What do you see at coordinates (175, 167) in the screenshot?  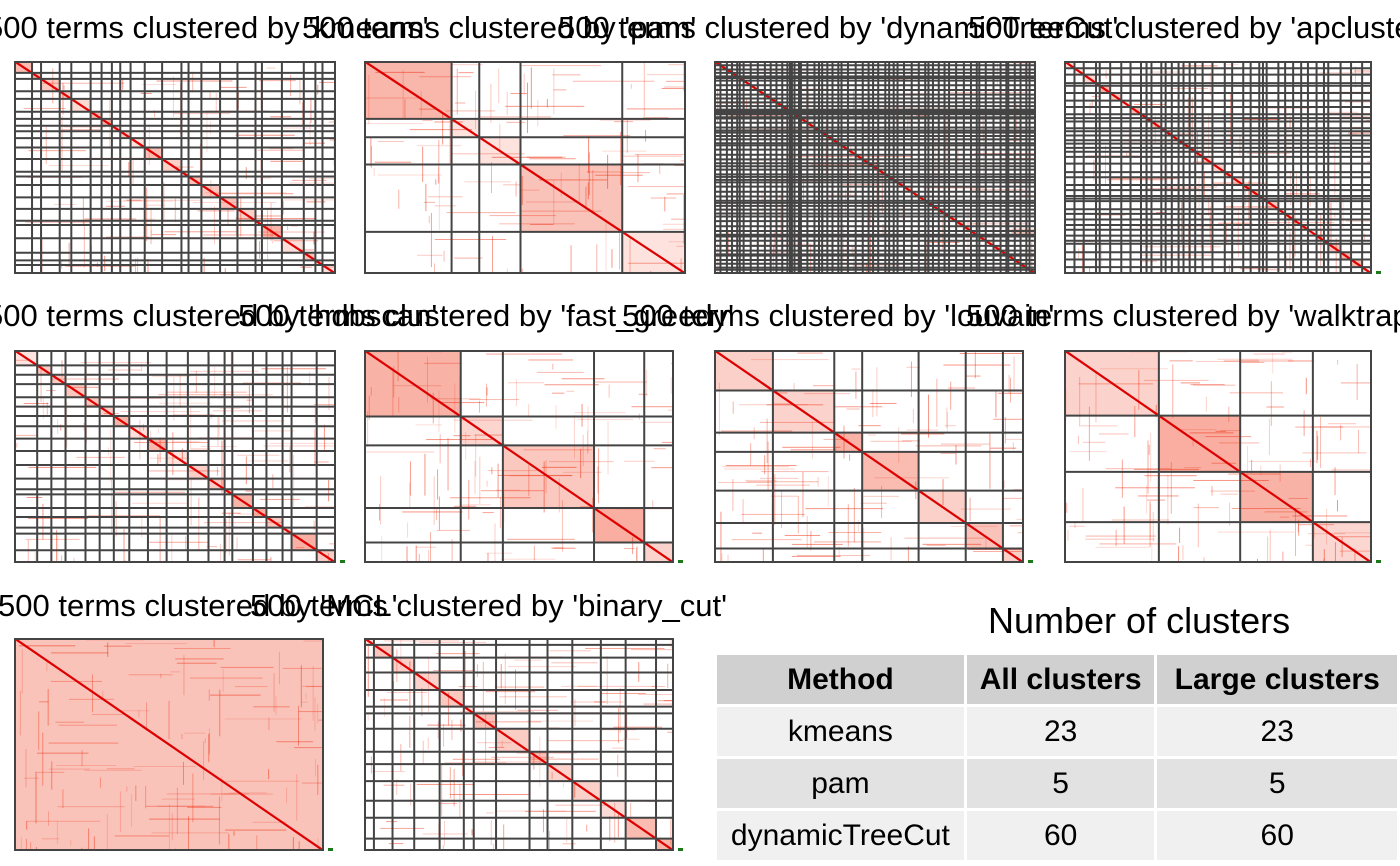 I see `heatmap-frame` at bounding box center [175, 167].